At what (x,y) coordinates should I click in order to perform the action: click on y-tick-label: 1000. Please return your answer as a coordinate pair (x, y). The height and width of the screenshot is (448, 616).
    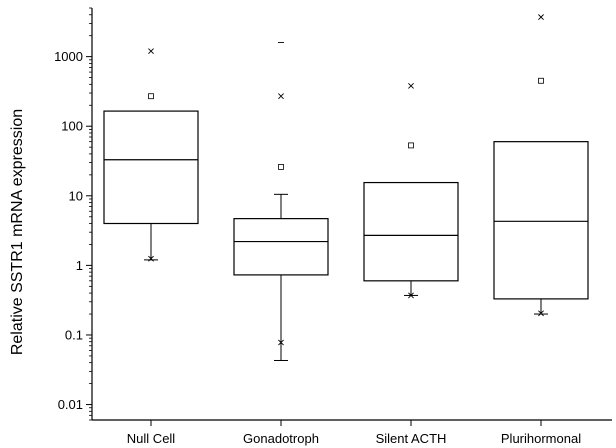
    Looking at the image, I should click on (68, 56).